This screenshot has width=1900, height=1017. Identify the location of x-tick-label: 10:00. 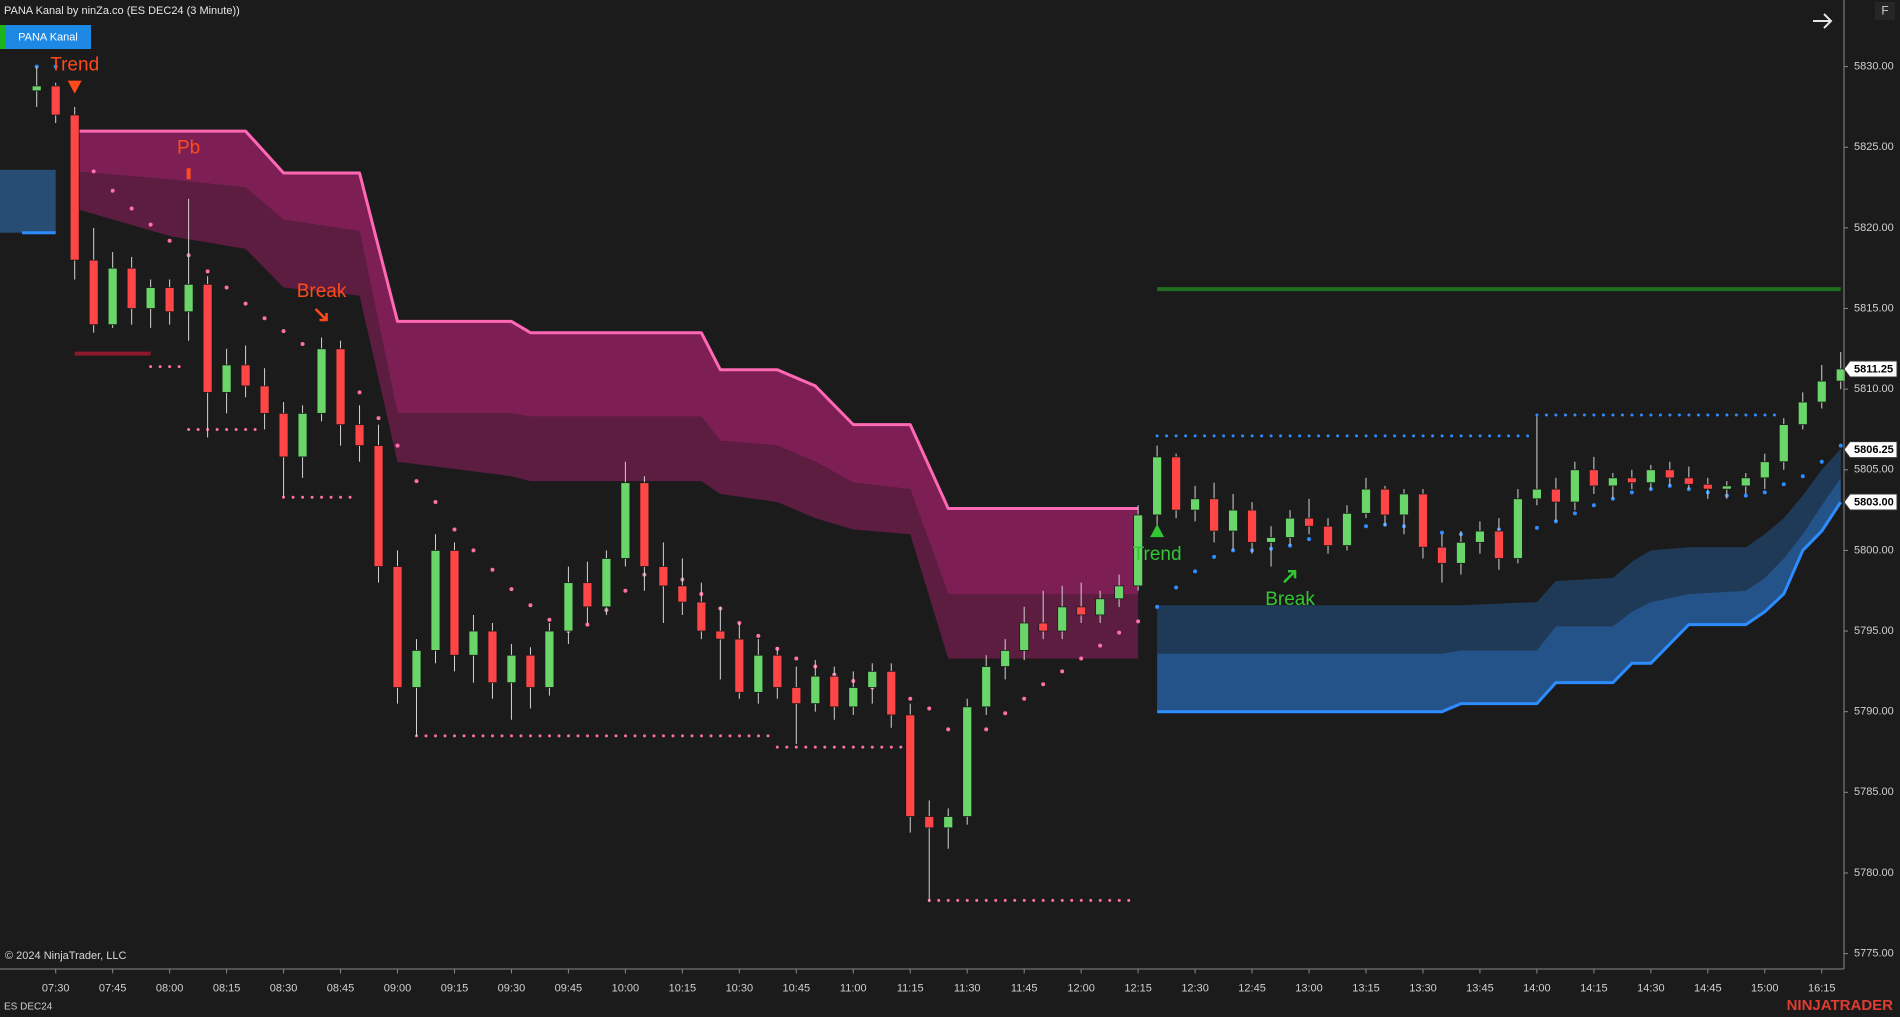
(626, 988).